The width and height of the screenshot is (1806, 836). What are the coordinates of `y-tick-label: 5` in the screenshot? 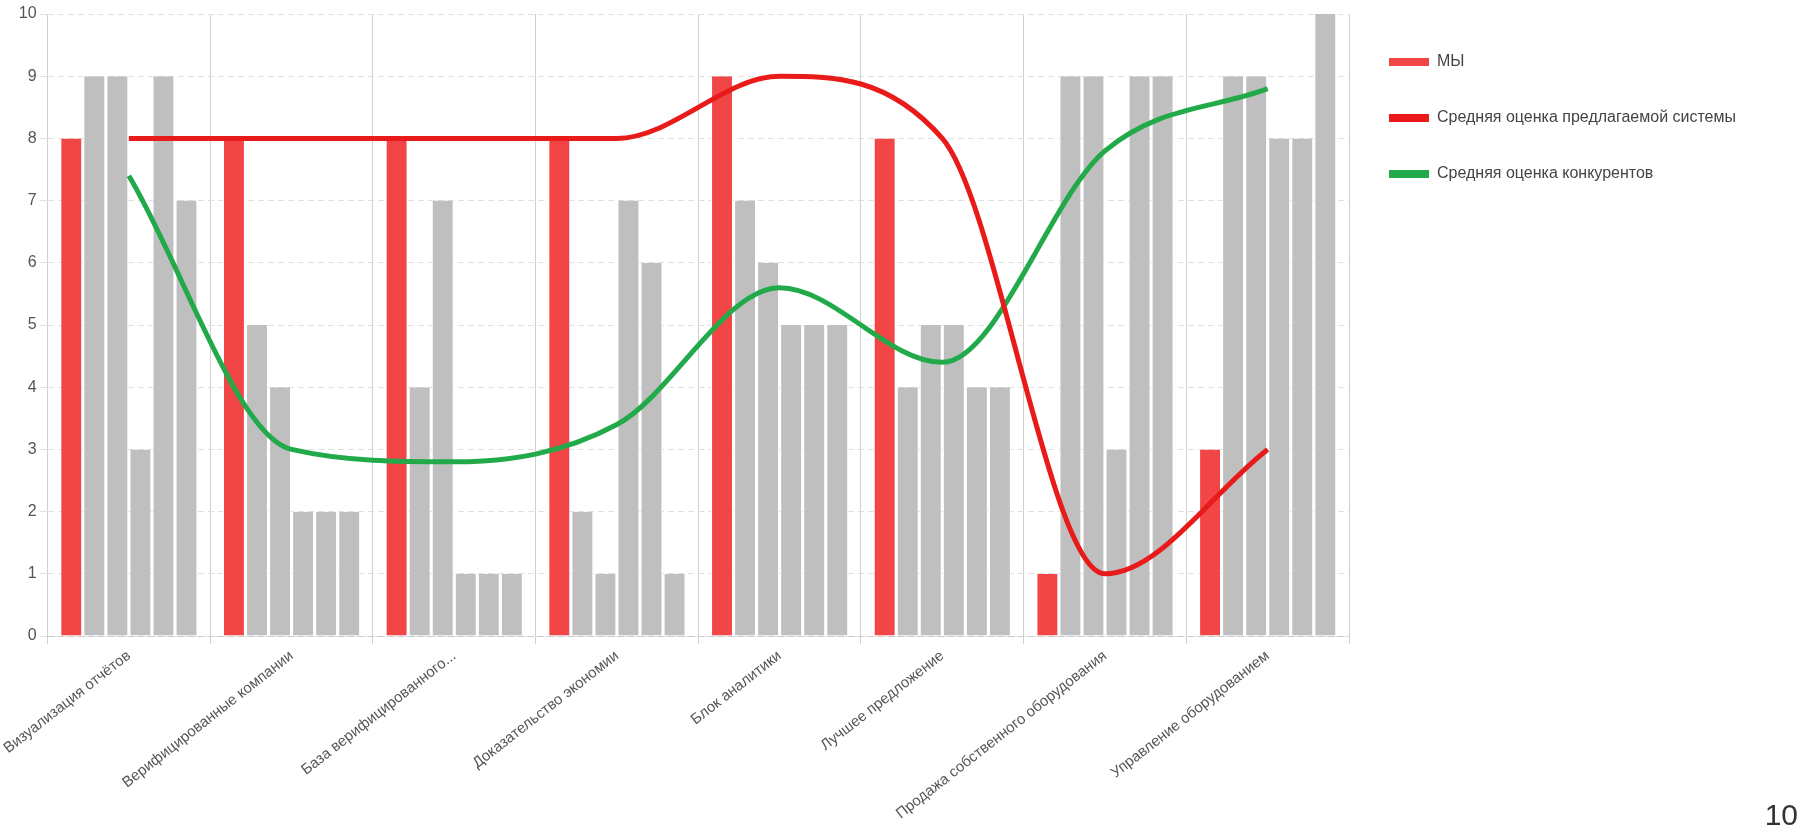 It's located at (32, 324).